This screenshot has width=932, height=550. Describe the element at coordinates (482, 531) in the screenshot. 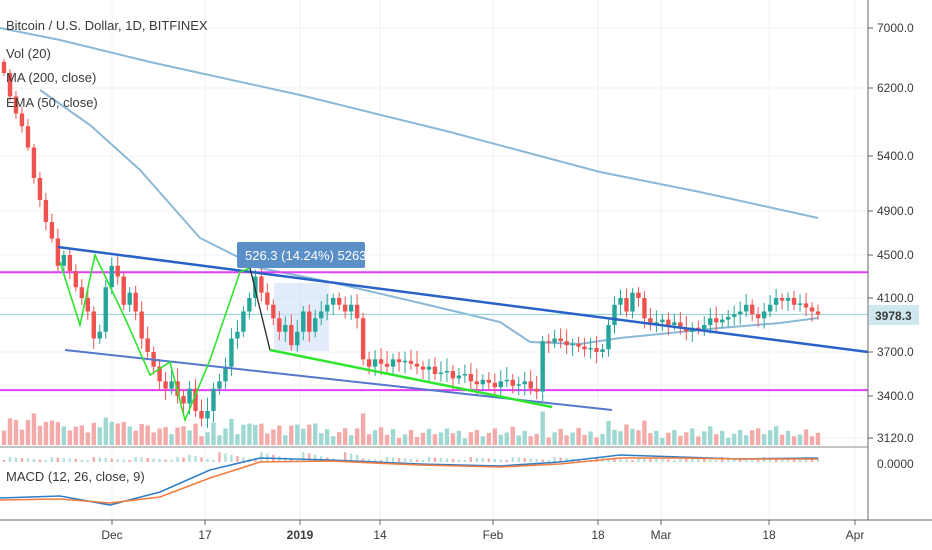

I see `time-axis: Dec 17 2019 14 Feb 18 Mar 18 Apr` at that location.